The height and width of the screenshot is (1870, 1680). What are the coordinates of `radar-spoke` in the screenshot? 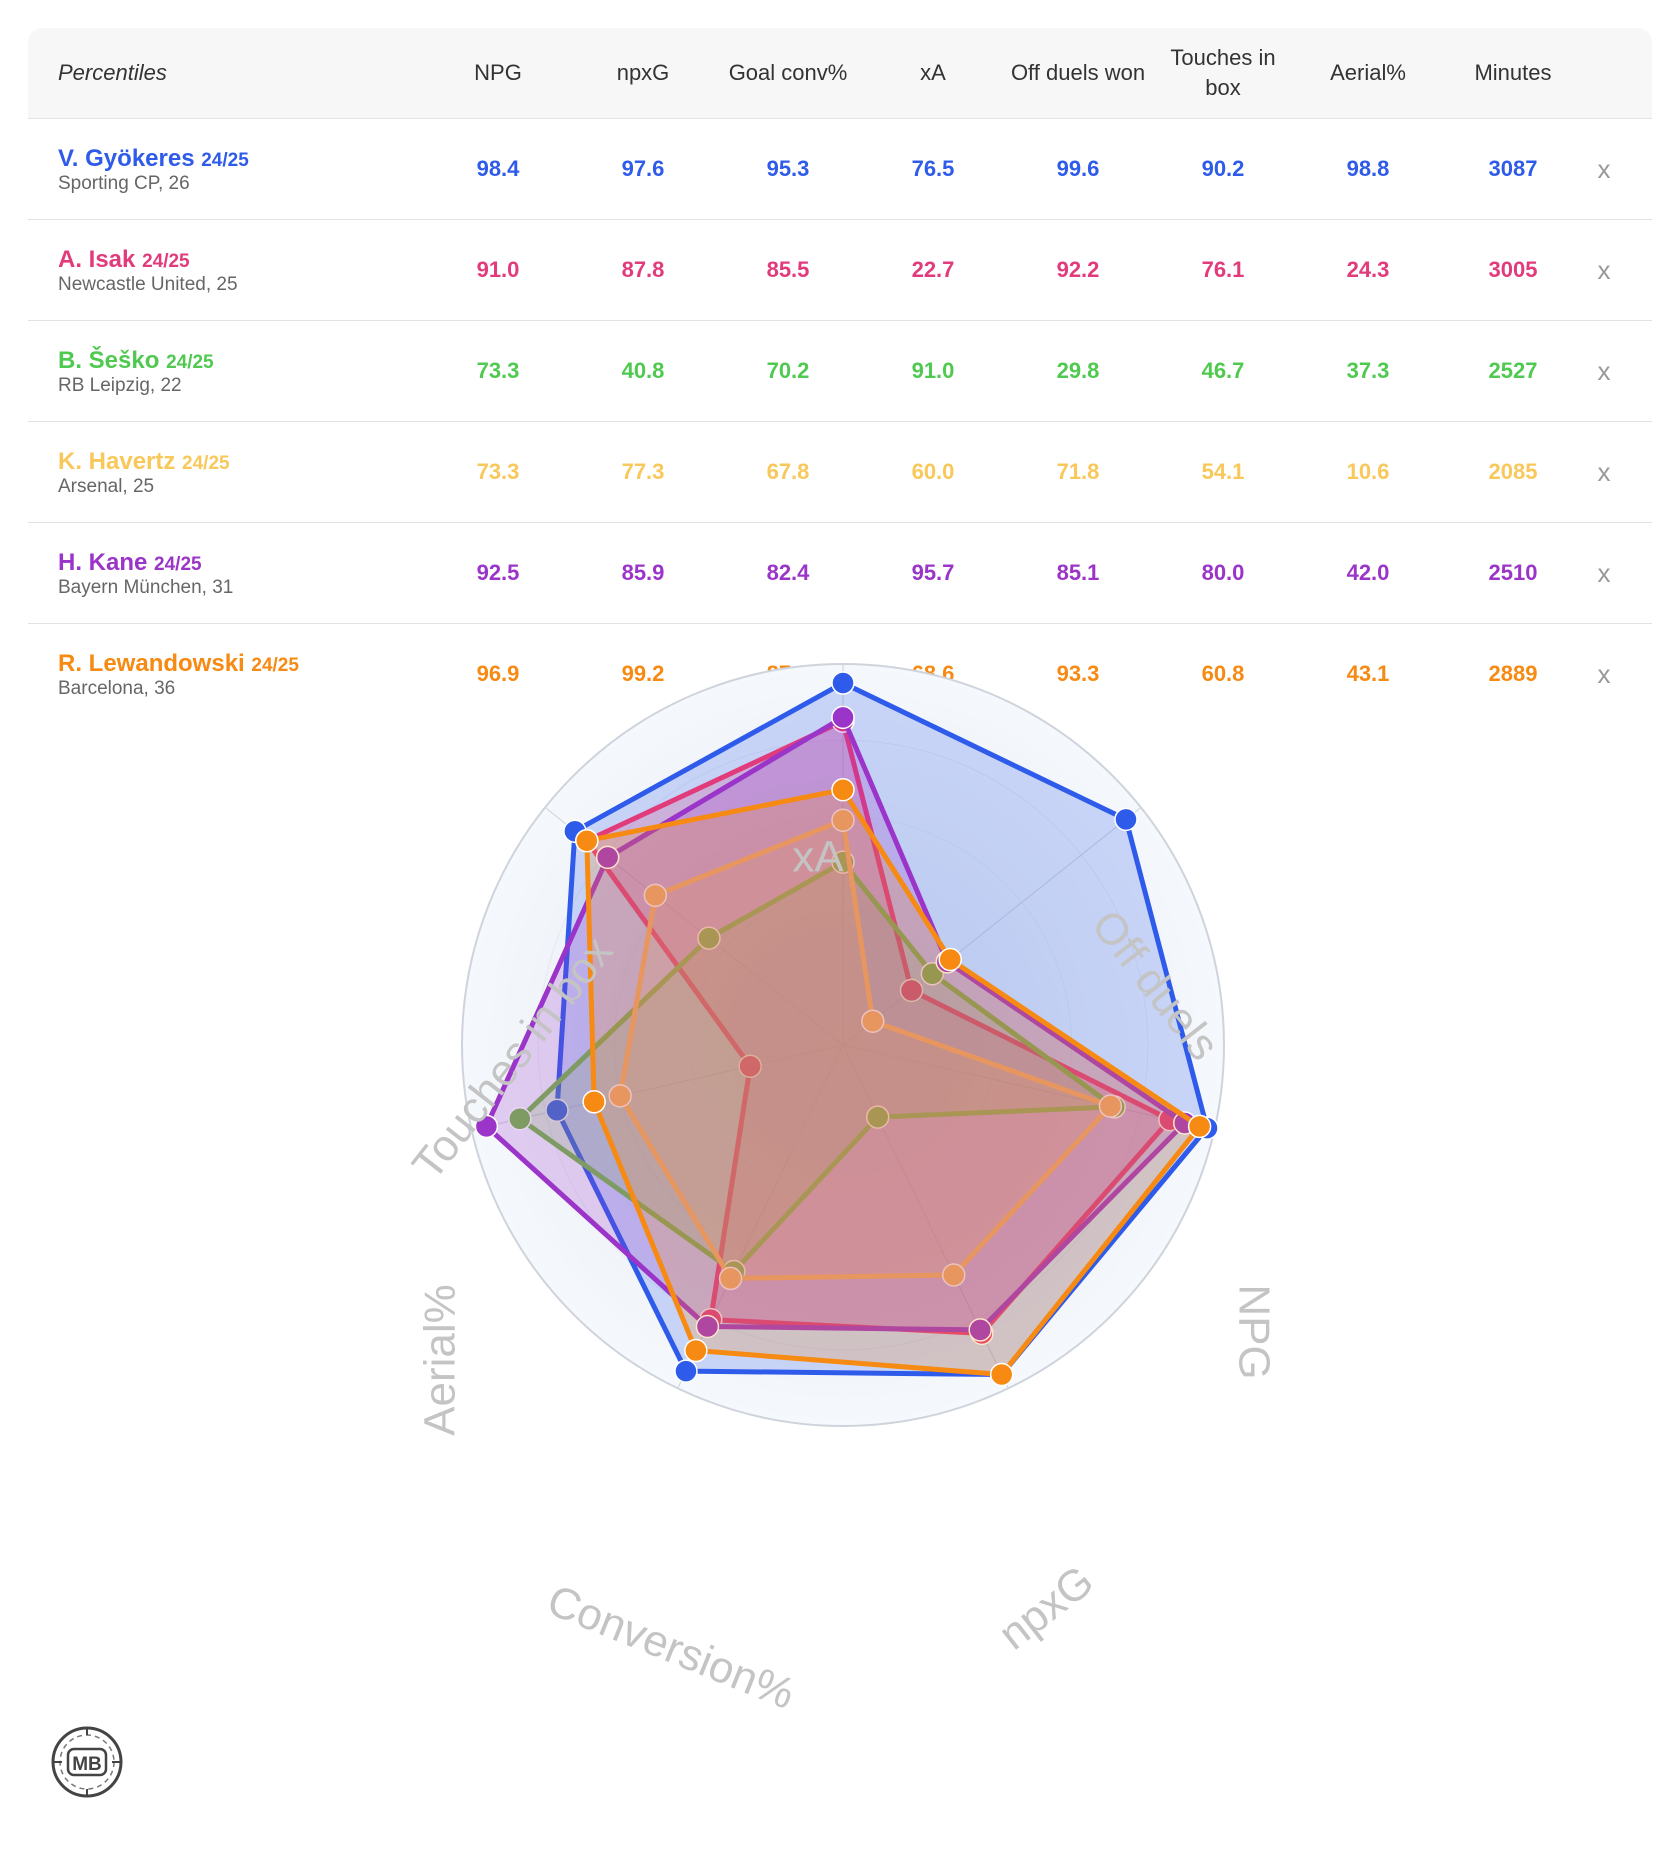 It's located at (992, 926).